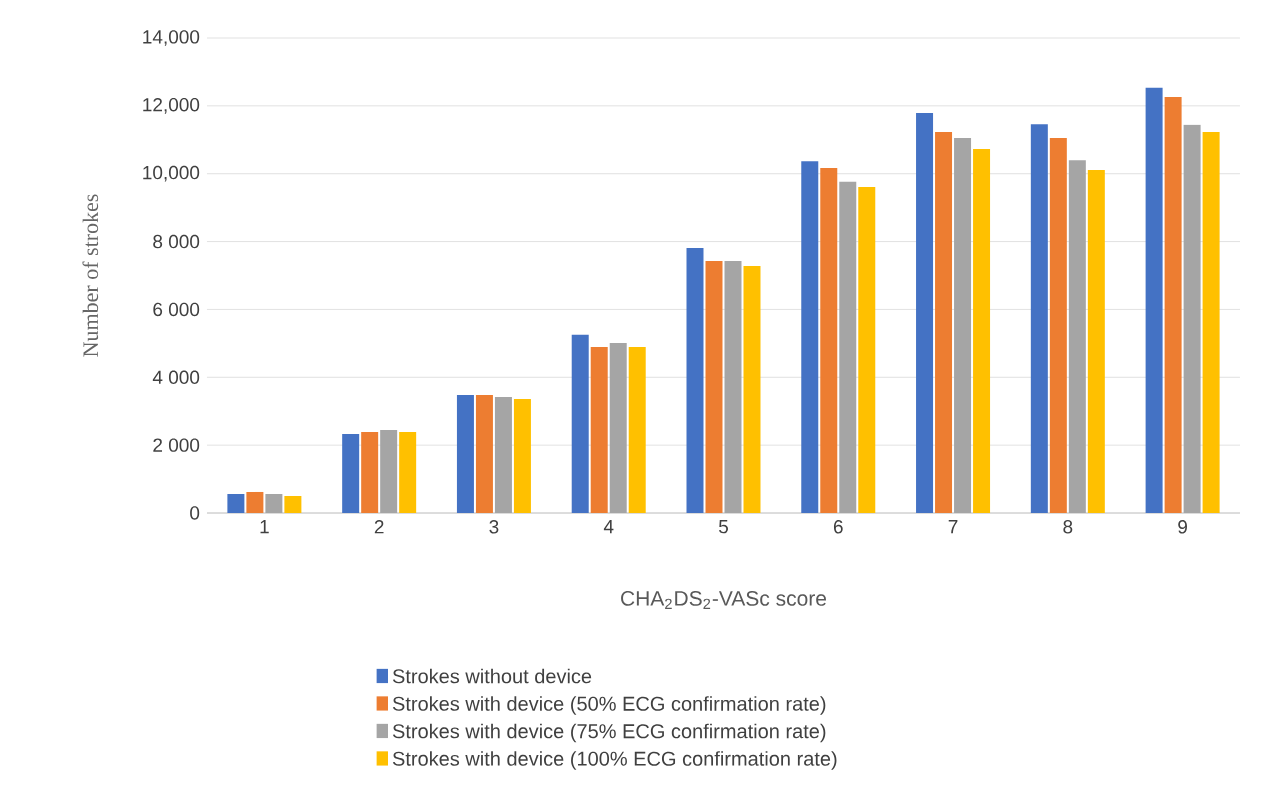 This screenshot has height=794, width=1271. What do you see at coordinates (492, 676) in the screenshot?
I see `legend-label: Strokes without device` at bounding box center [492, 676].